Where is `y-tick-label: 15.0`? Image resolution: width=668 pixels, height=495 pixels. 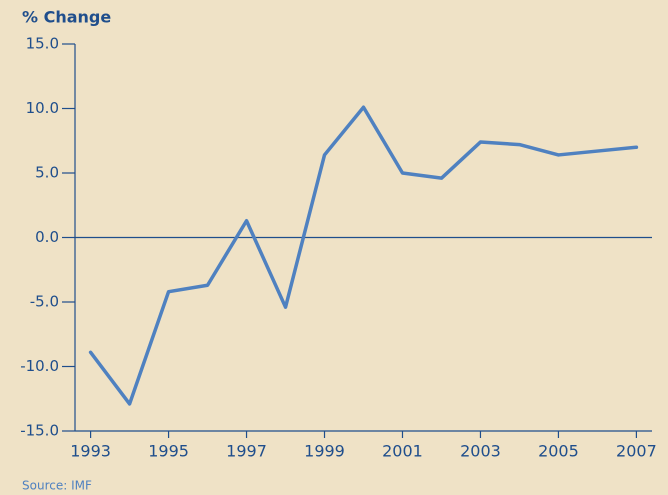 y-tick-label: 15.0 is located at coordinates (42, 44).